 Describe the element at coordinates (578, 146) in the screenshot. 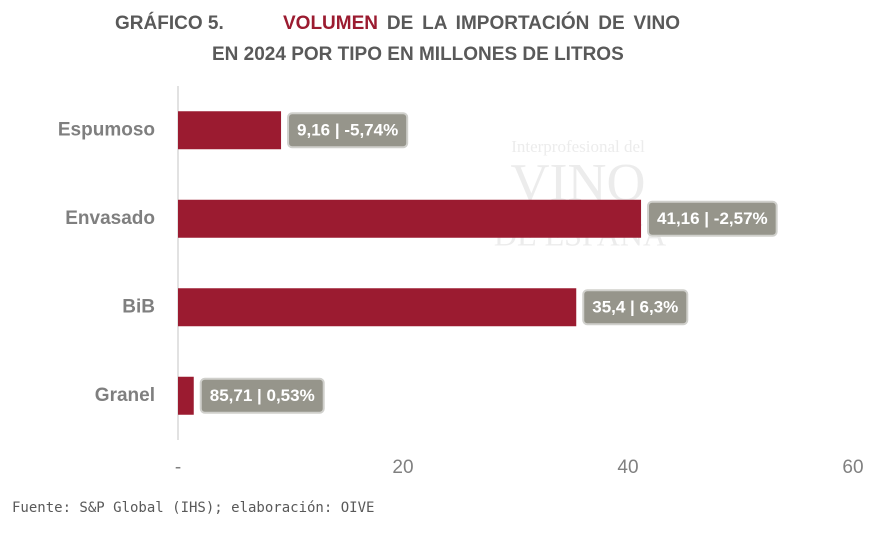

I see `watermark: Interprofesional del` at that location.